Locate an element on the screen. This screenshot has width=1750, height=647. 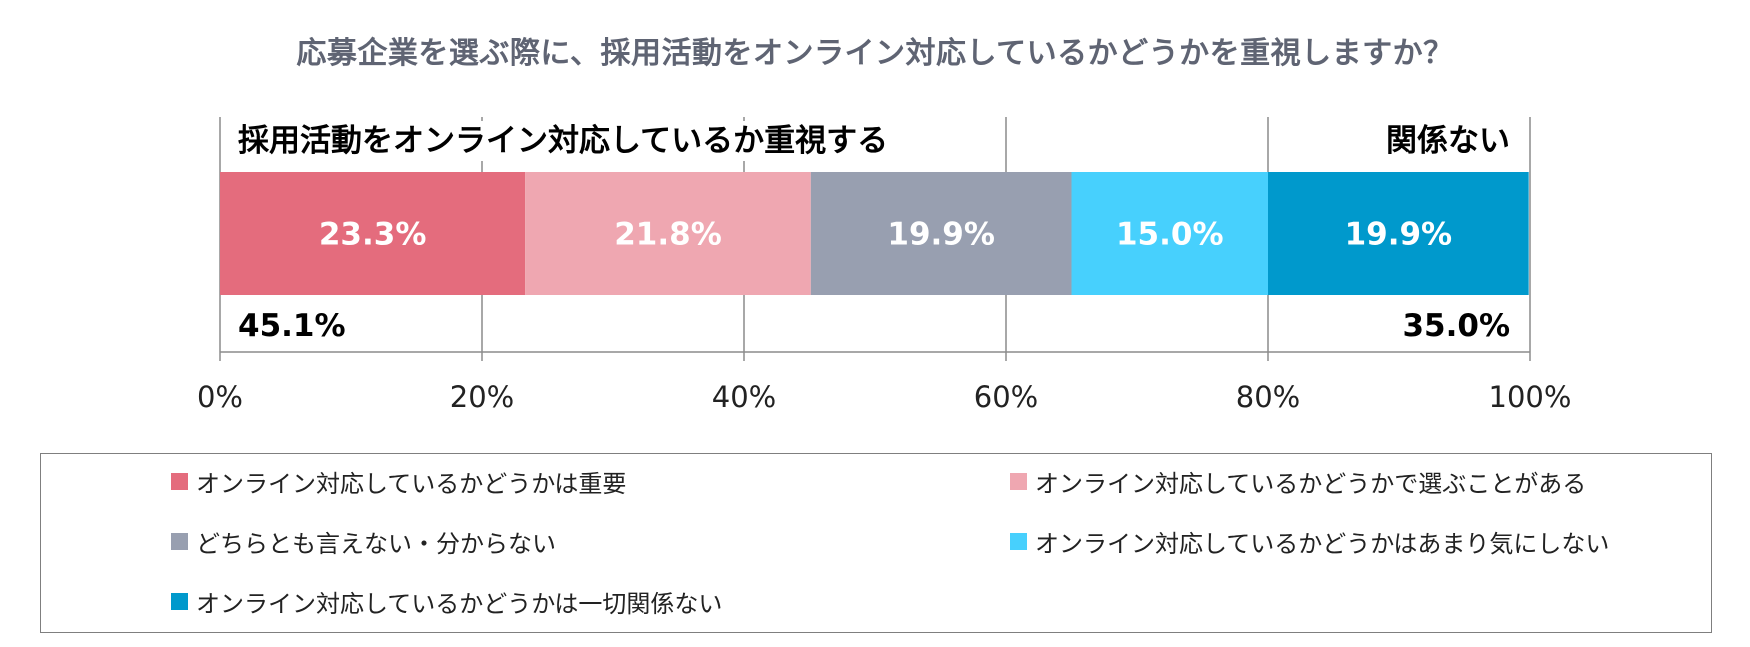
right-group-label: 関係ない is located at coordinates (1448, 141).